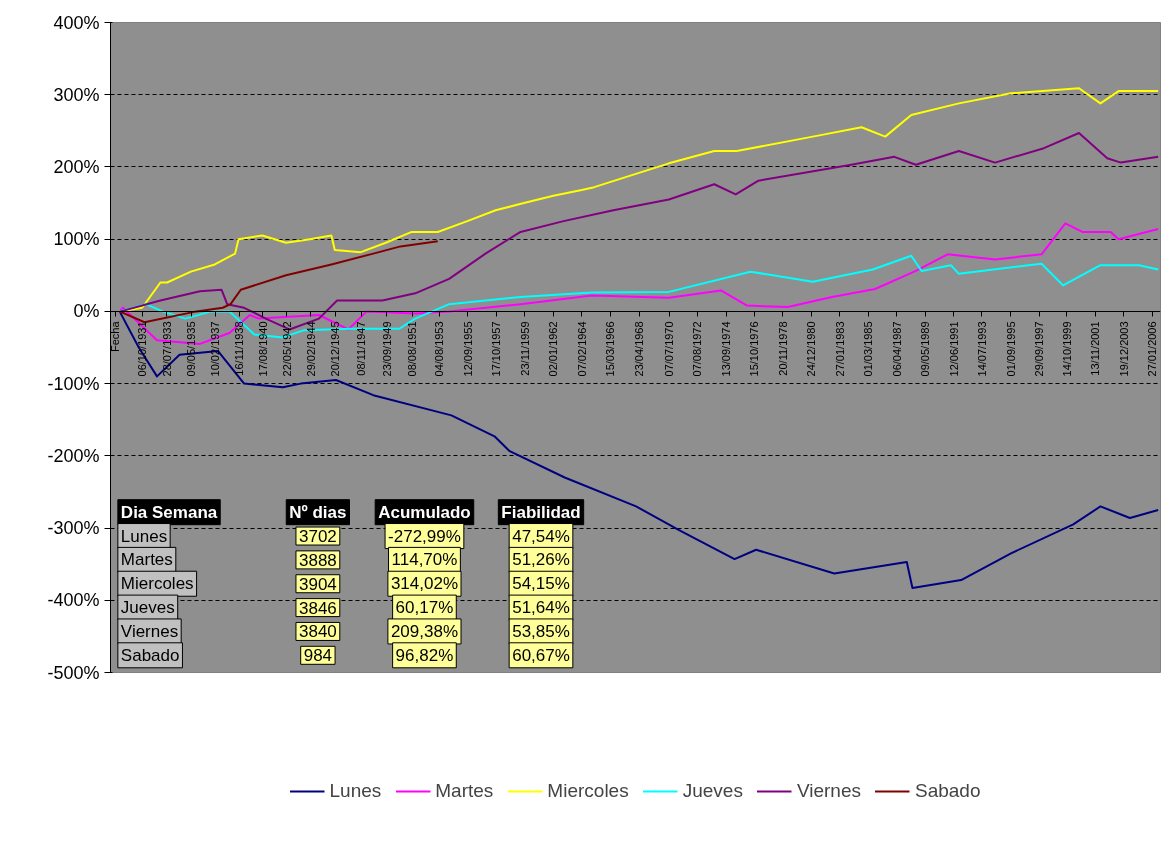 Image resolution: width=1171 pixels, height=841 pixels. I want to click on annotation: 984, so click(318, 656).